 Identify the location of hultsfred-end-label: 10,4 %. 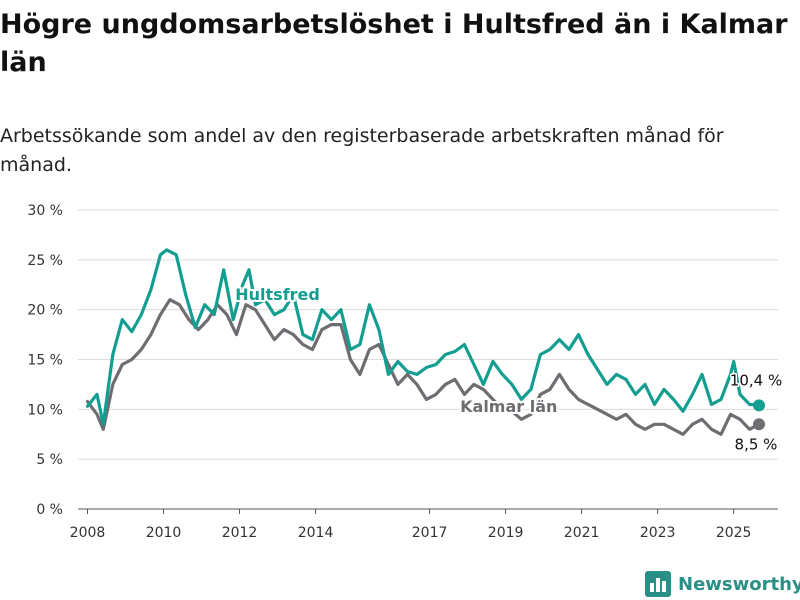
(756, 380).